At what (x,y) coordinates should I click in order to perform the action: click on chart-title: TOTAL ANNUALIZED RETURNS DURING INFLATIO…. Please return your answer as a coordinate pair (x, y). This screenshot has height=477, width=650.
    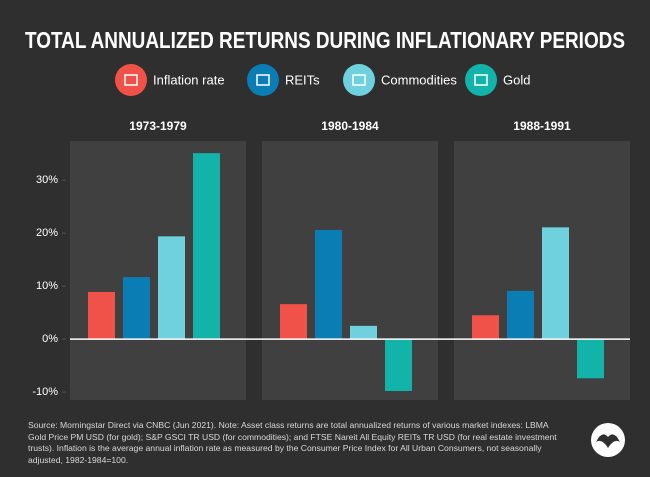
    Looking at the image, I should click on (325, 40).